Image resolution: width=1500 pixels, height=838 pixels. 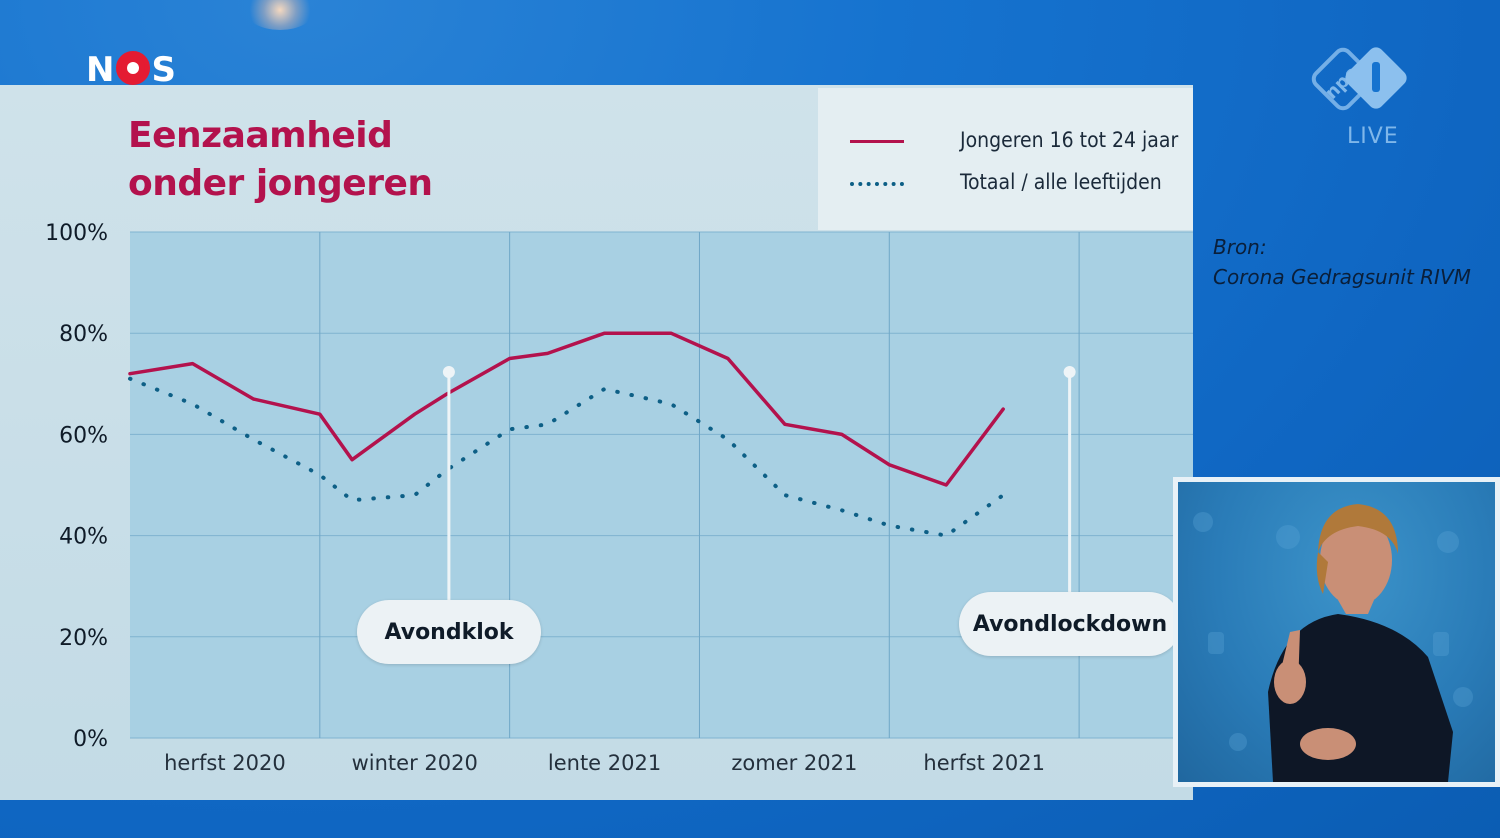 What do you see at coordinates (76, 233) in the screenshot?
I see `y-tick-label: 100%` at bounding box center [76, 233].